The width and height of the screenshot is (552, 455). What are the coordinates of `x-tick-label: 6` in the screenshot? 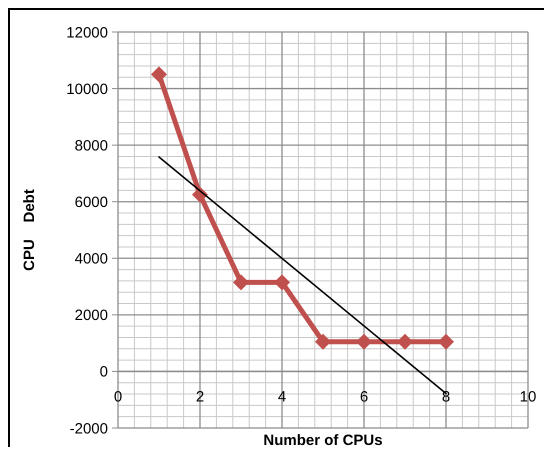 It's located at (364, 397).